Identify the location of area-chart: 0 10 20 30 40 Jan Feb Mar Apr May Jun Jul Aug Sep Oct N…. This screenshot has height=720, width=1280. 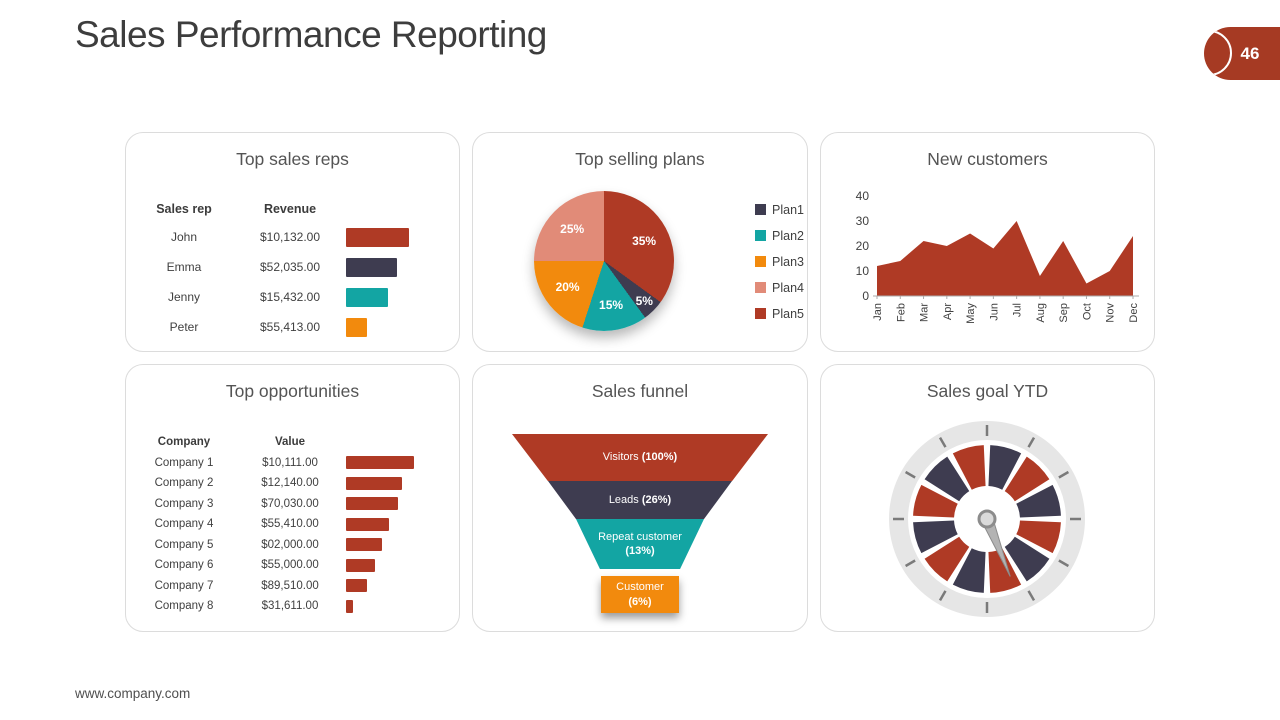
(998, 256).